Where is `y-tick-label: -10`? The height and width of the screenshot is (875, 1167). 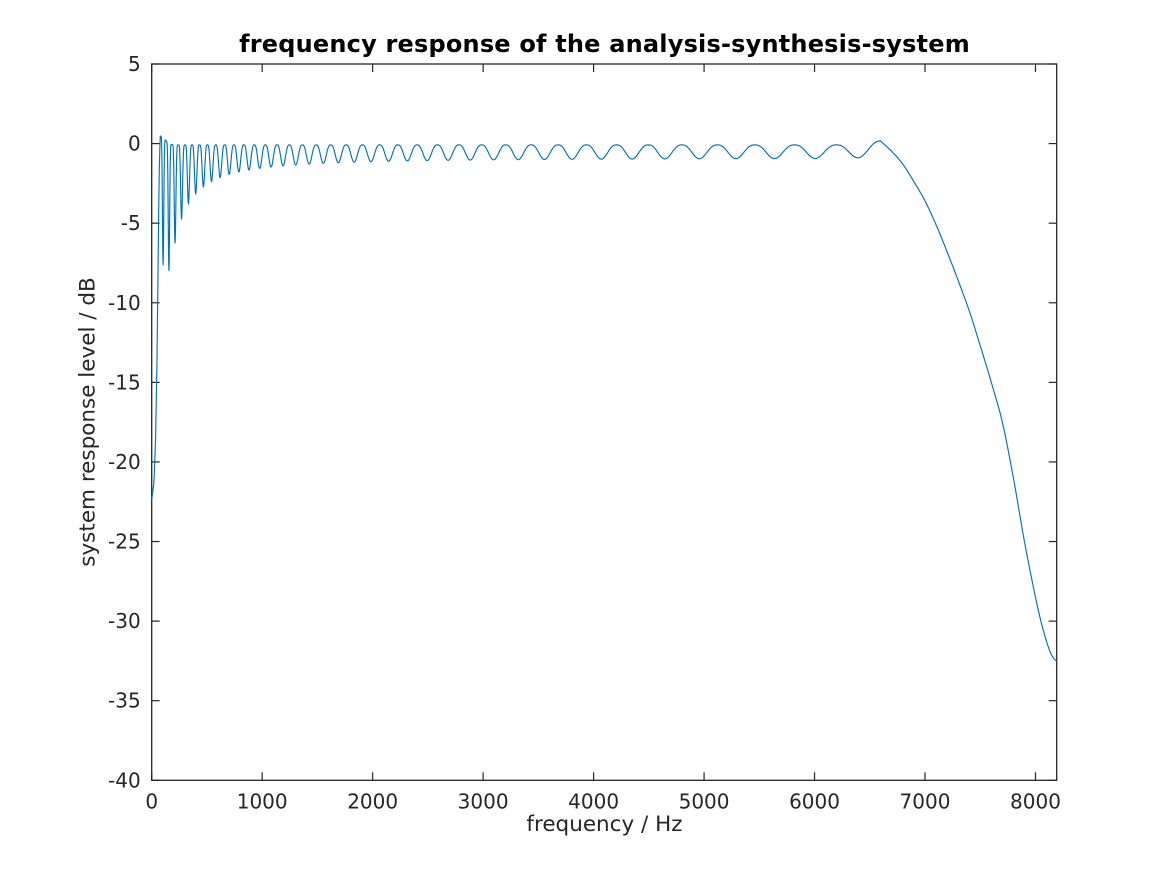
y-tick-label: -10 is located at coordinates (124, 303).